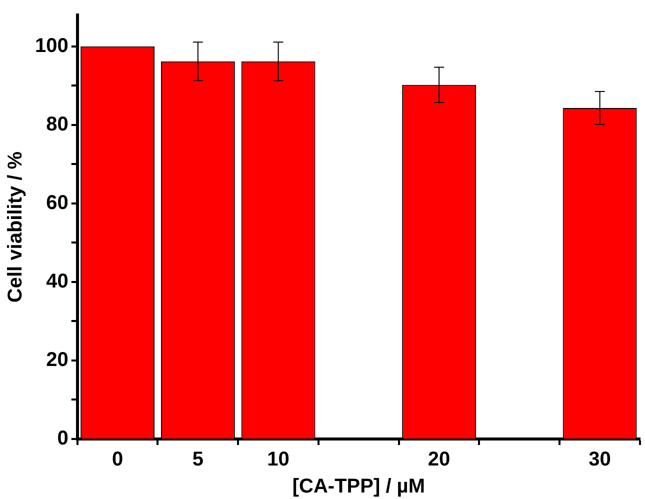 This screenshot has width=645, height=499. Describe the element at coordinates (57, 359) in the screenshot. I see `y-tick-label: 20` at that location.